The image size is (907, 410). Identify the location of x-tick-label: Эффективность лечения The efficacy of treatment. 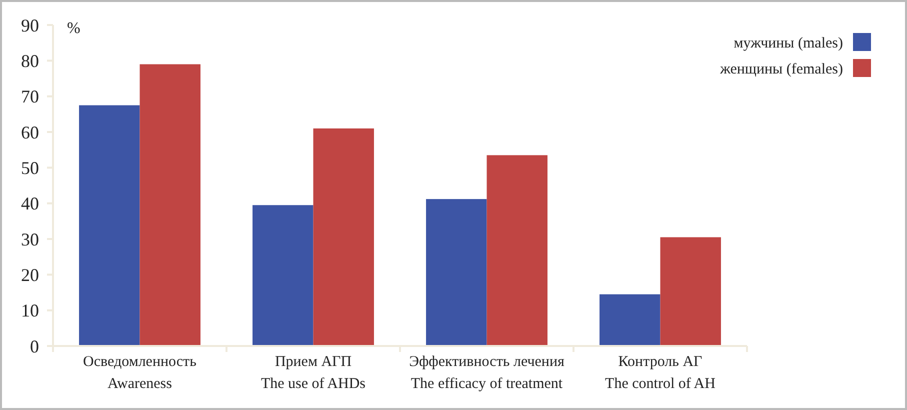
(486, 373).